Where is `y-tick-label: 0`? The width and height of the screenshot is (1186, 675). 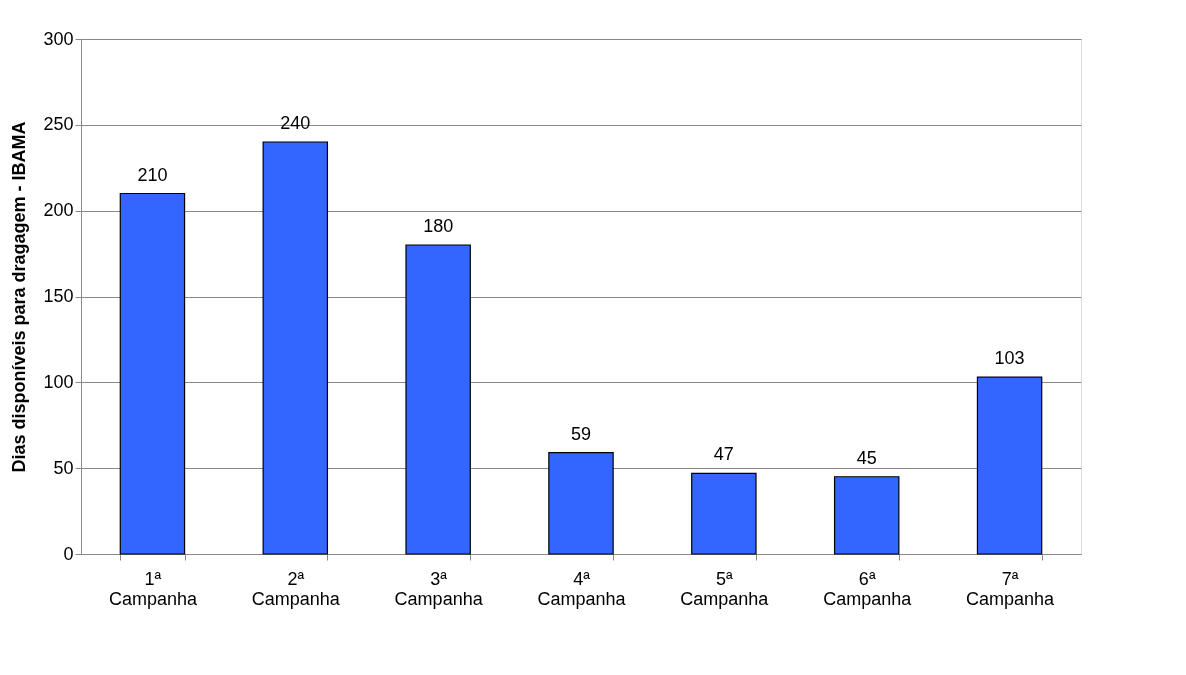 y-tick-label: 0 is located at coordinates (68, 553).